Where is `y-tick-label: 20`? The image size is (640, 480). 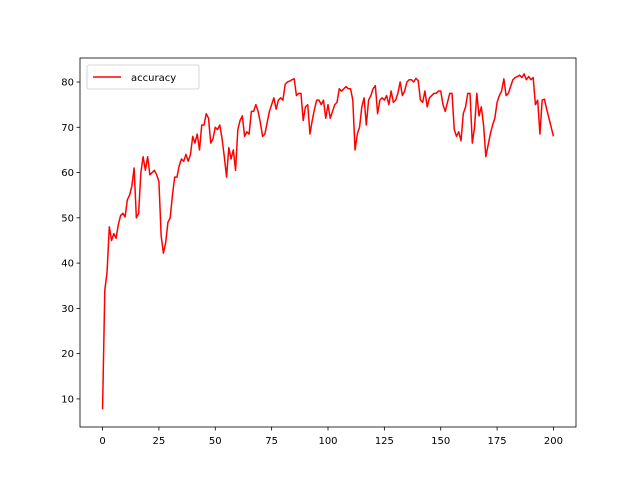
y-tick-label: 20 is located at coordinates (67, 354).